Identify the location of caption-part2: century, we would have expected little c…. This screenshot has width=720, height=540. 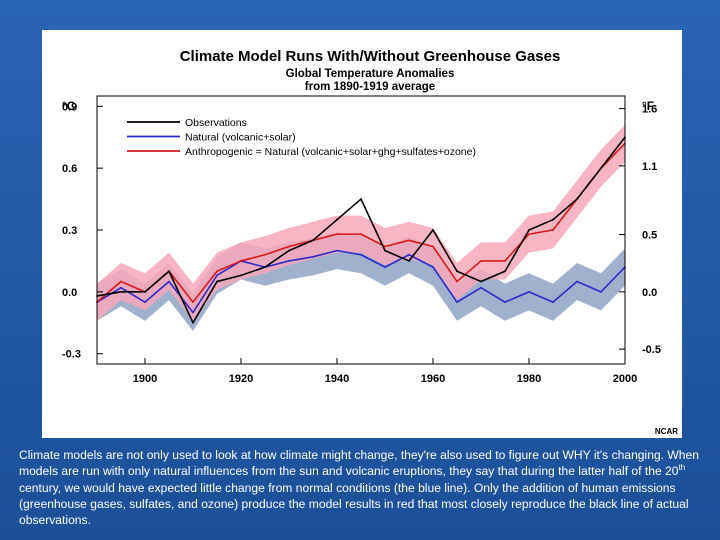
(354, 504).